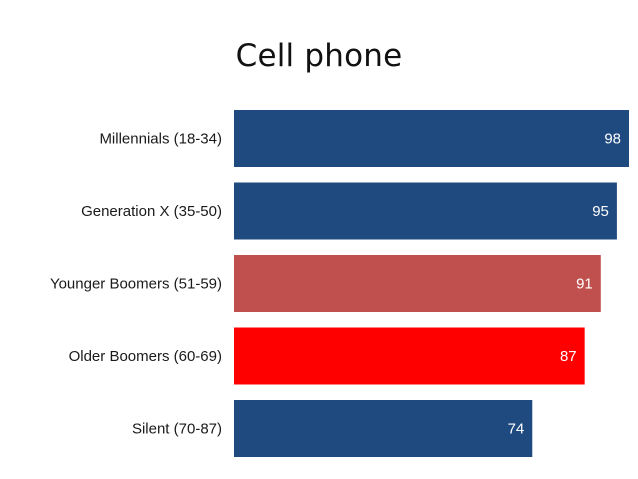  Describe the element at coordinates (516, 429) in the screenshot. I see `value-label-4: 74` at that location.